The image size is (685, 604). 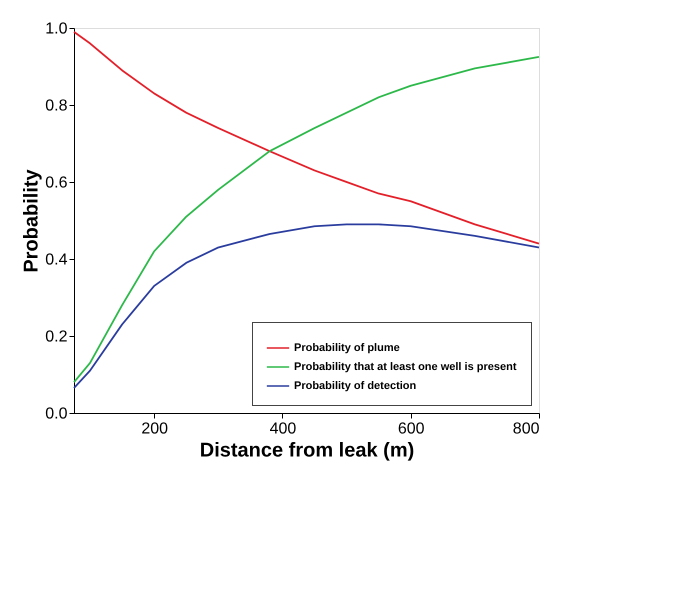 What do you see at coordinates (411, 429) in the screenshot?
I see `x-tick-label: 600` at bounding box center [411, 429].